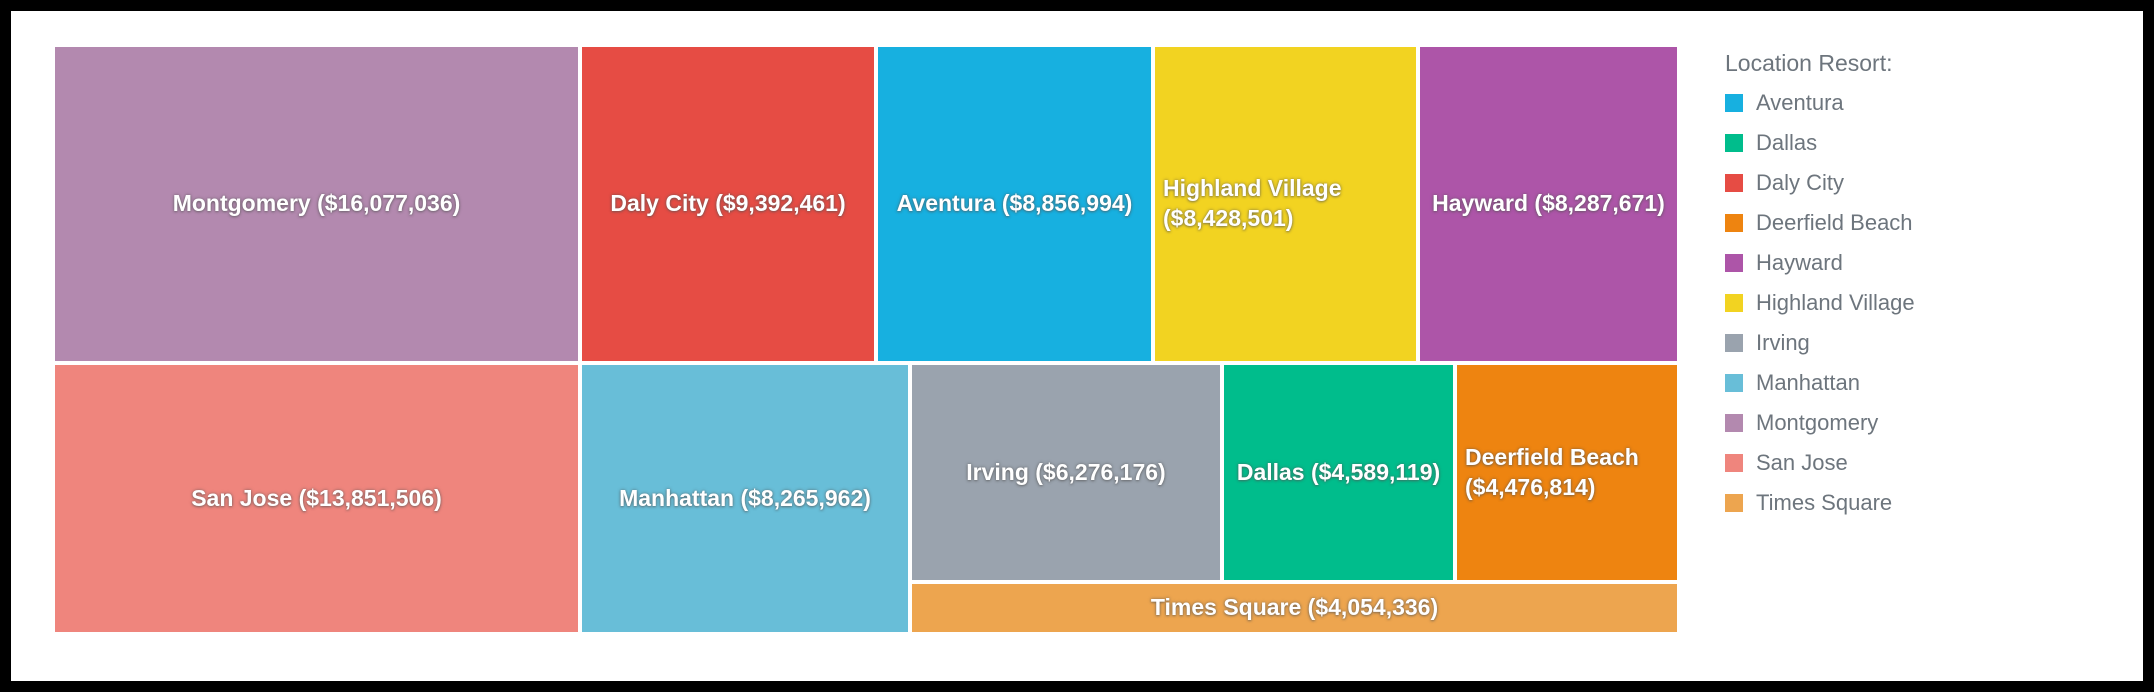 This screenshot has height=692, width=2154. What do you see at coordinates (1552, 471) in the screenshot?
I see `treemap-cell-label: Deerfield Beach ($4,476,814)` at bounding box center [1552, 471].